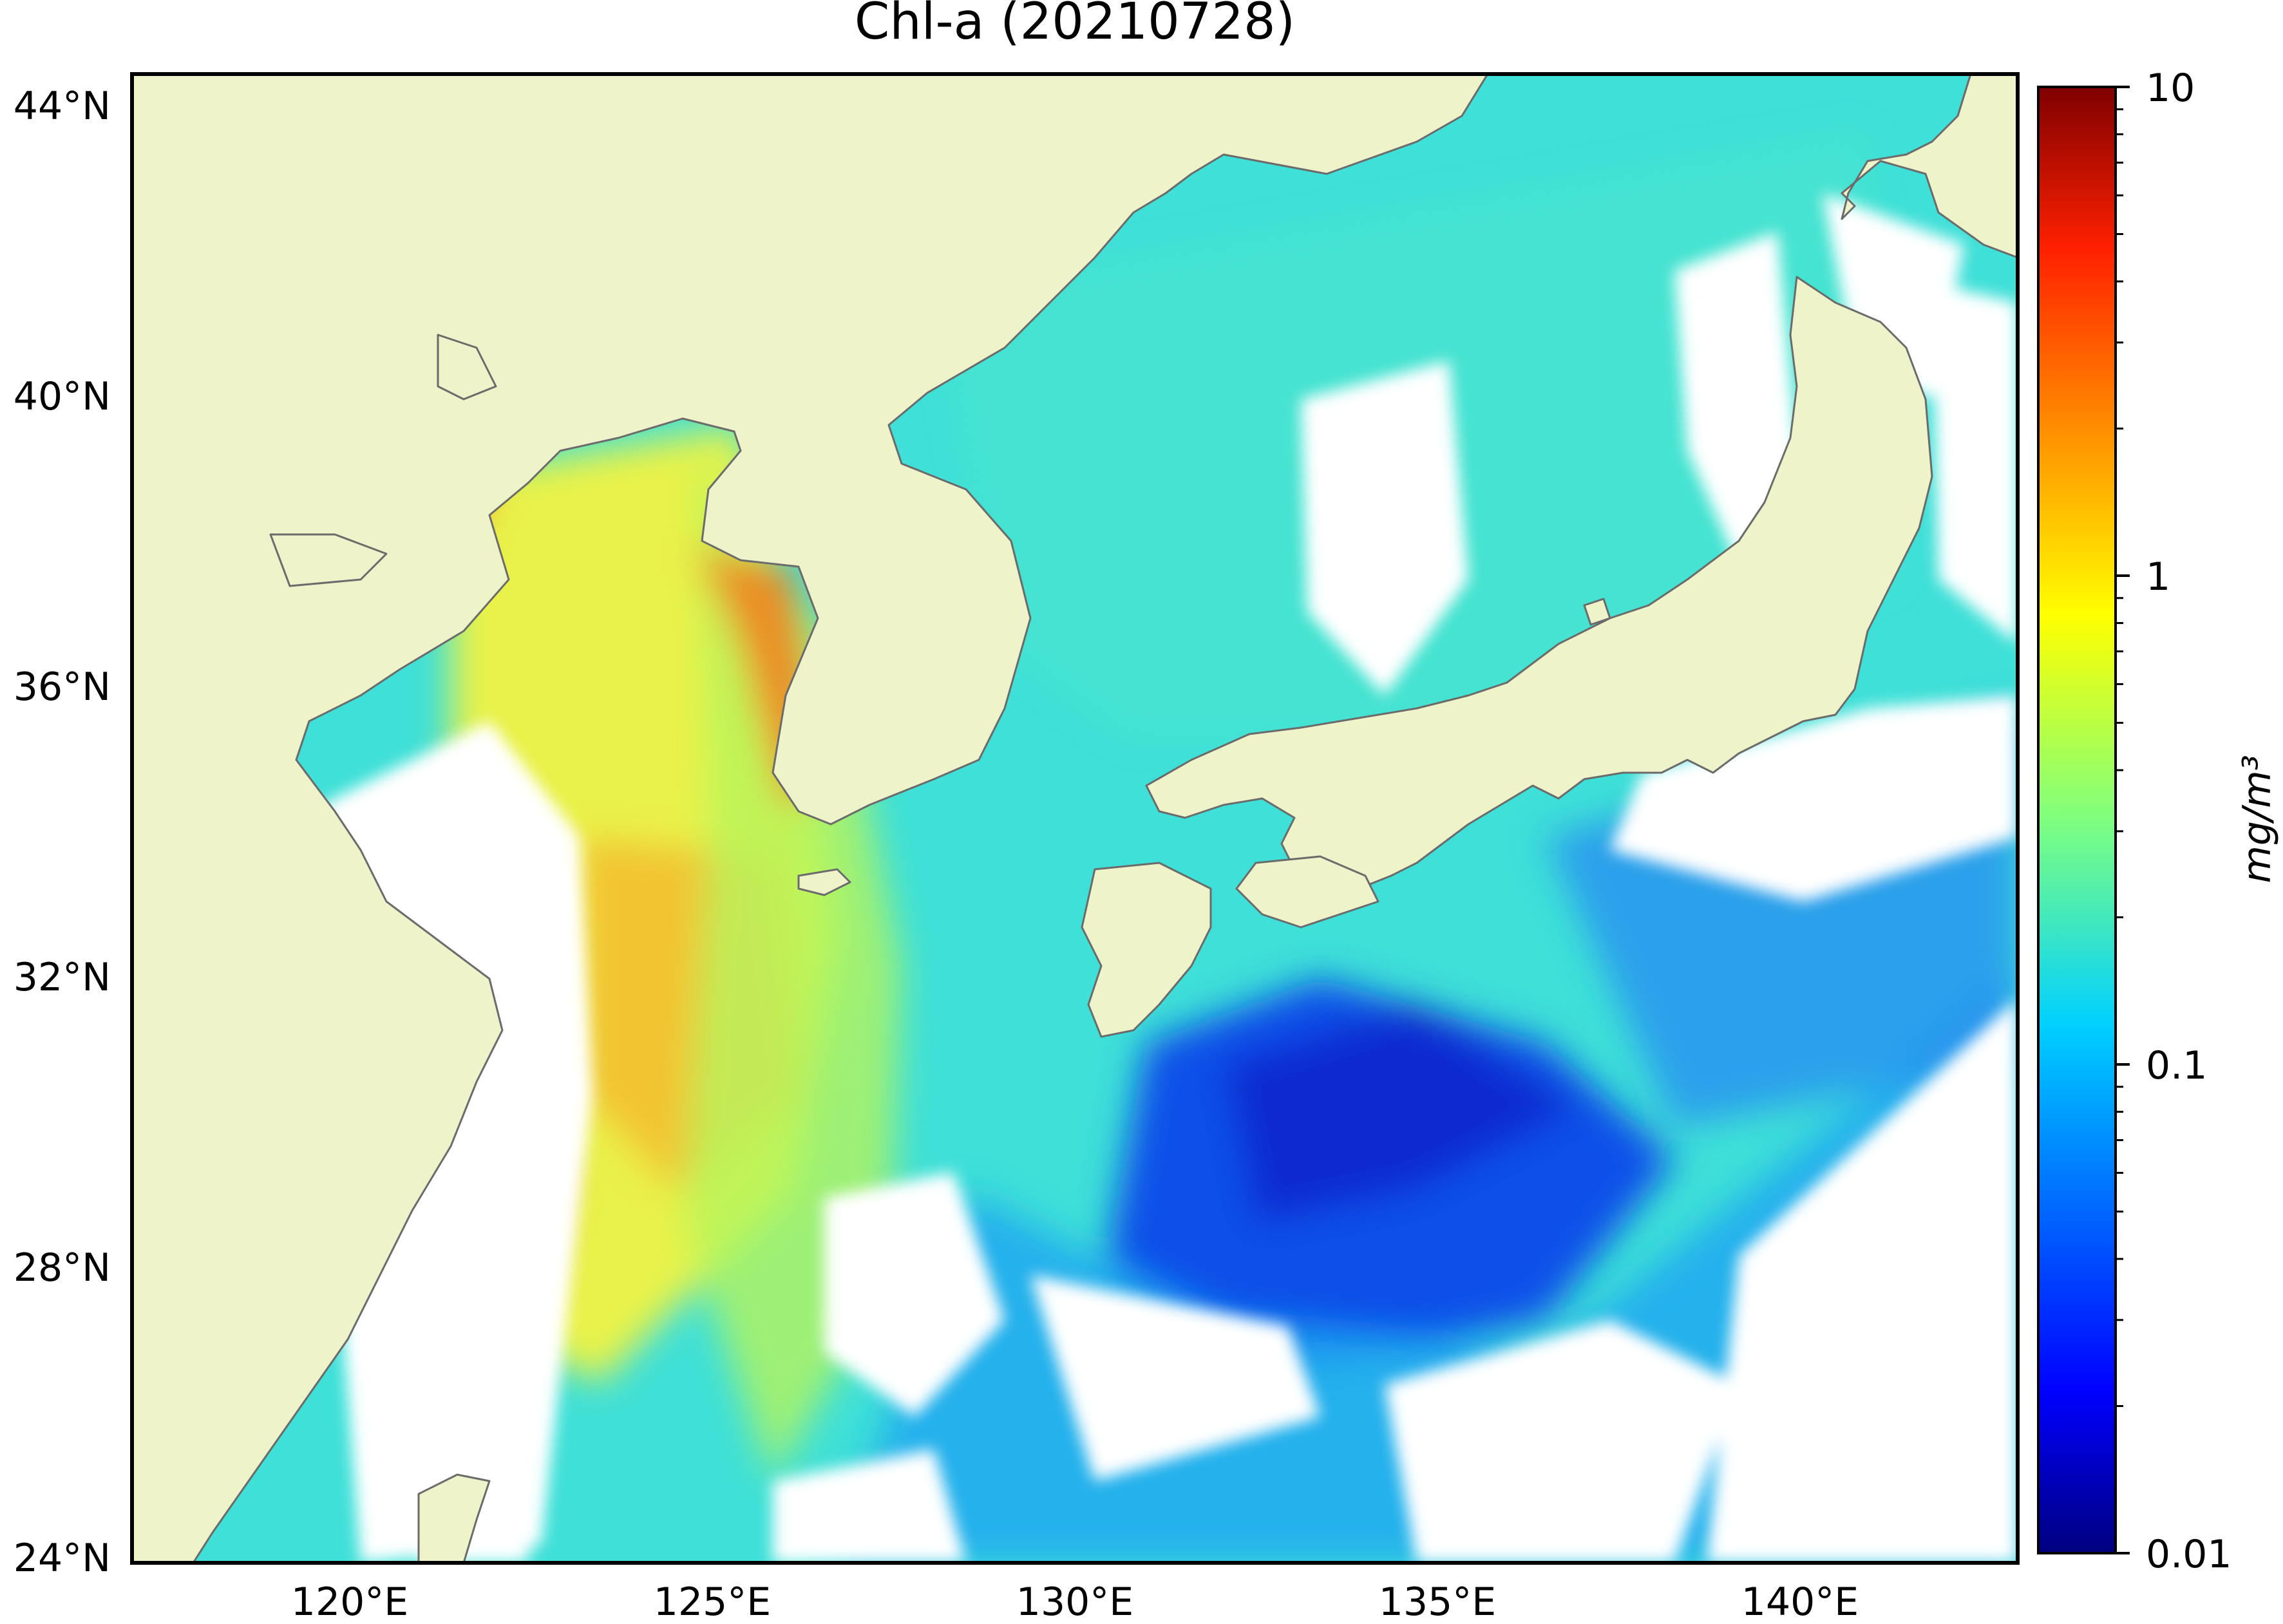 This screenshot has width=2283, height=1624. I want to click on colorbar-tick-label: 10, so click(2170, 88).